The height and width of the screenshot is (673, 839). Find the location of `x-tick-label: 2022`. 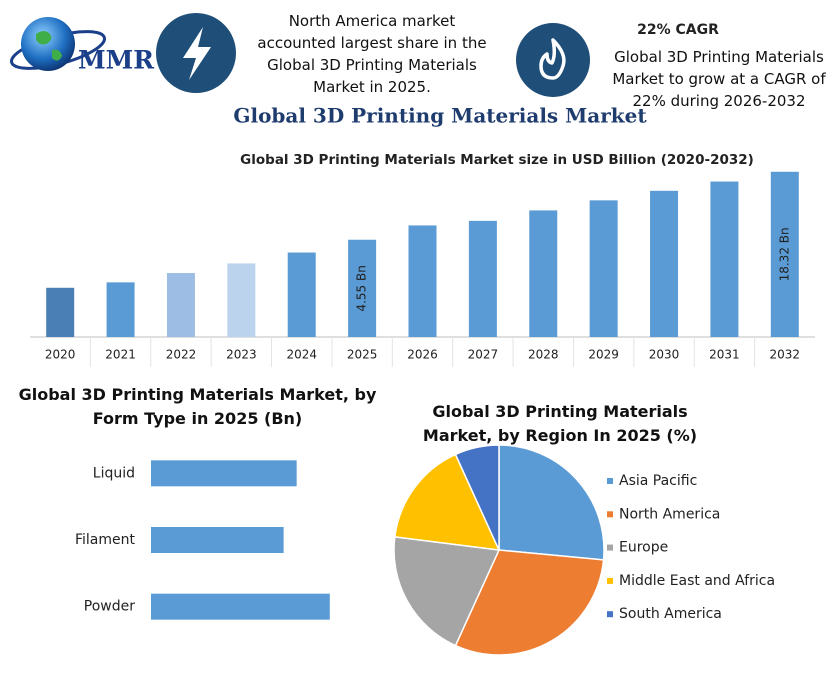

x-tick-label: 2022 is located at coordinates (181, 355).